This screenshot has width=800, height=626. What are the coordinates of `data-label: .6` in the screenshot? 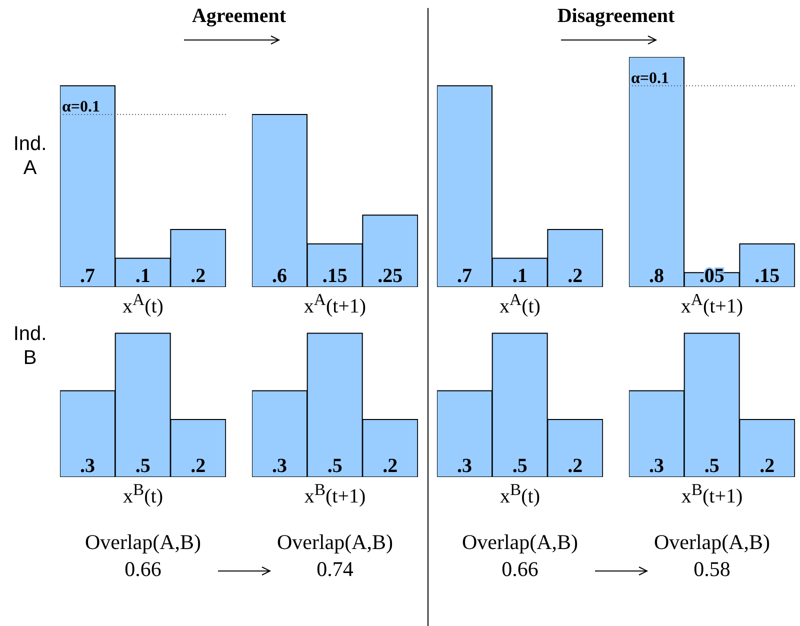 It's located at (279, 276).